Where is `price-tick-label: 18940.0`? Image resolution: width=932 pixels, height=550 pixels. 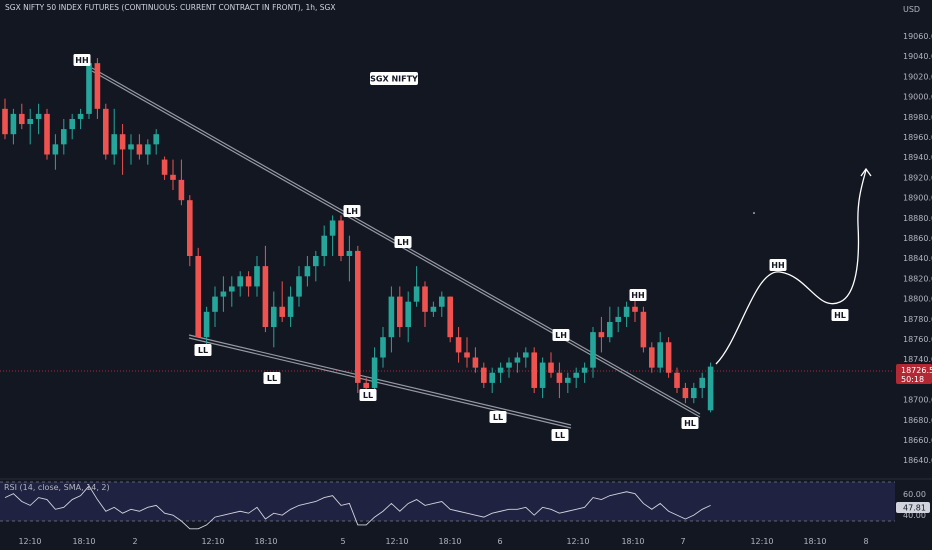
price-tick-label: 18940.0 is located at coordinates (917, 157).